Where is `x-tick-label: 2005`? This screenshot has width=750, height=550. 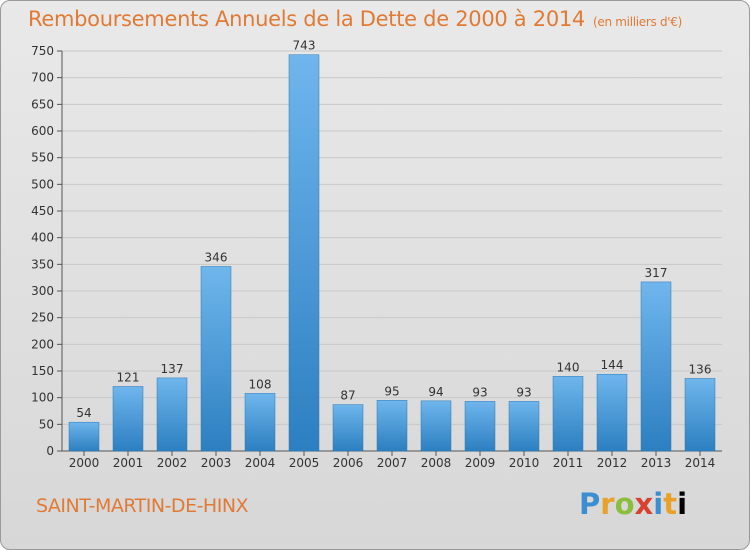 x-tick-label: 2005 is located at coordinates (304, 463).